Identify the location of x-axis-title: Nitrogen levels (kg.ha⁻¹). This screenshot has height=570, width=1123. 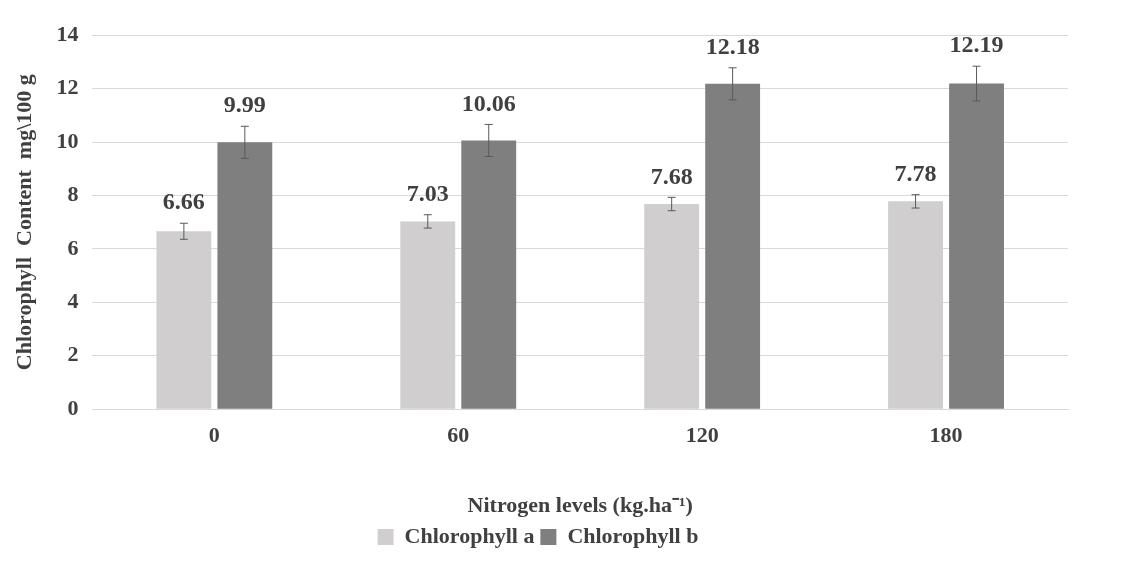
(580, 505).